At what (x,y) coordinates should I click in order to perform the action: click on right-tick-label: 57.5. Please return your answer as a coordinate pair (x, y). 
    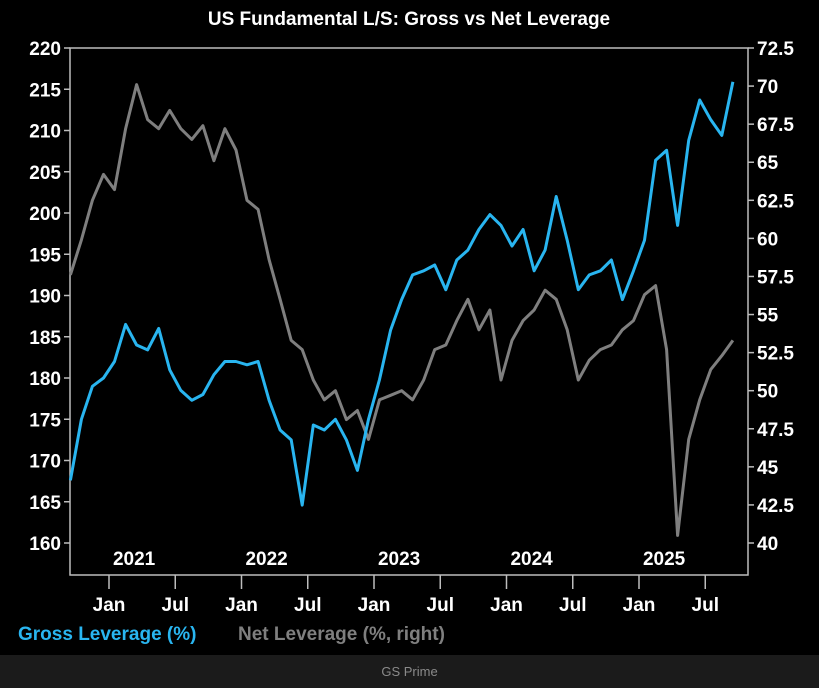
    Looking at the image, I should click on (775, 277).